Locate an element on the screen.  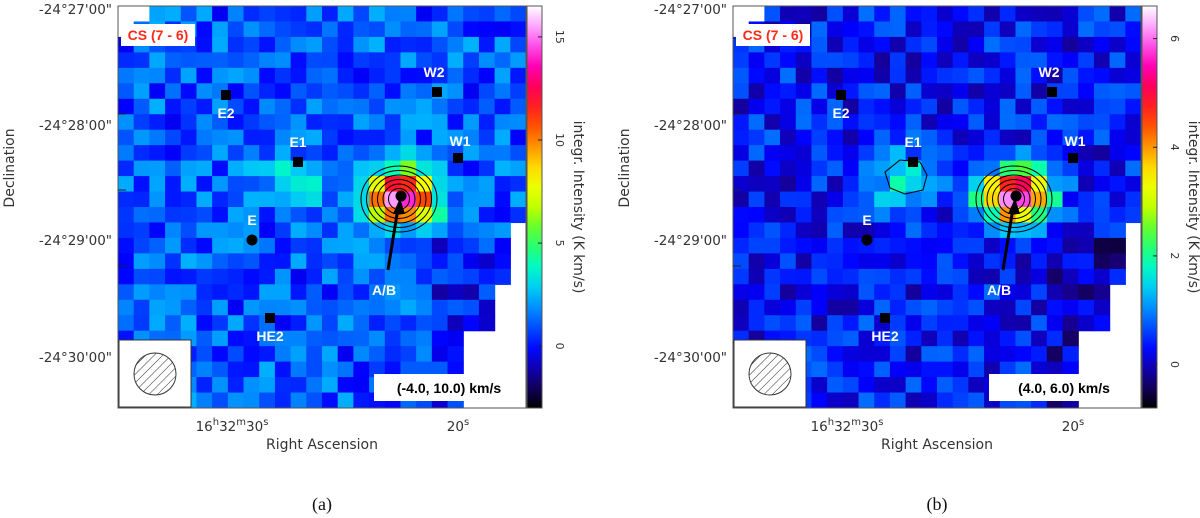
source-label-ab: A/B is located at coordinates (384, 290).